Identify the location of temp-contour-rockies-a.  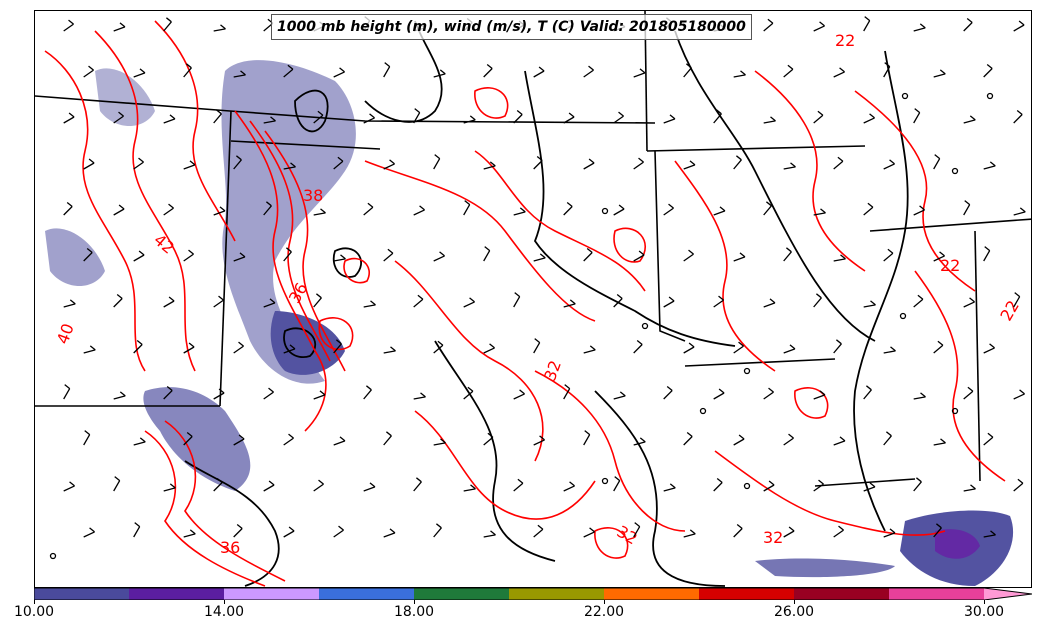
(280, 271).